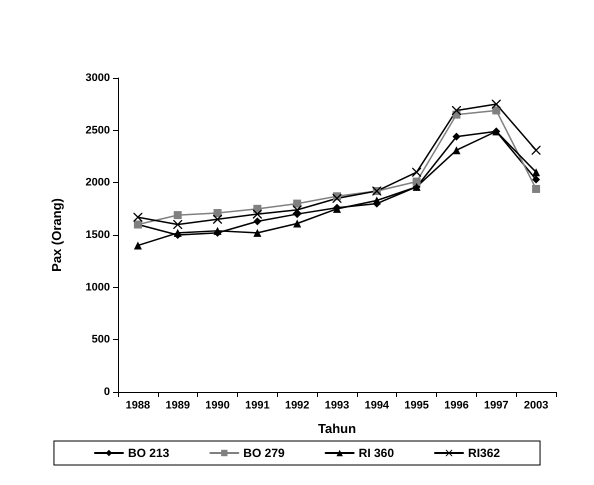 The height and width of the screenshot is (485, 594). I want to click on x-tick-label: 1997, so click(496, 406).